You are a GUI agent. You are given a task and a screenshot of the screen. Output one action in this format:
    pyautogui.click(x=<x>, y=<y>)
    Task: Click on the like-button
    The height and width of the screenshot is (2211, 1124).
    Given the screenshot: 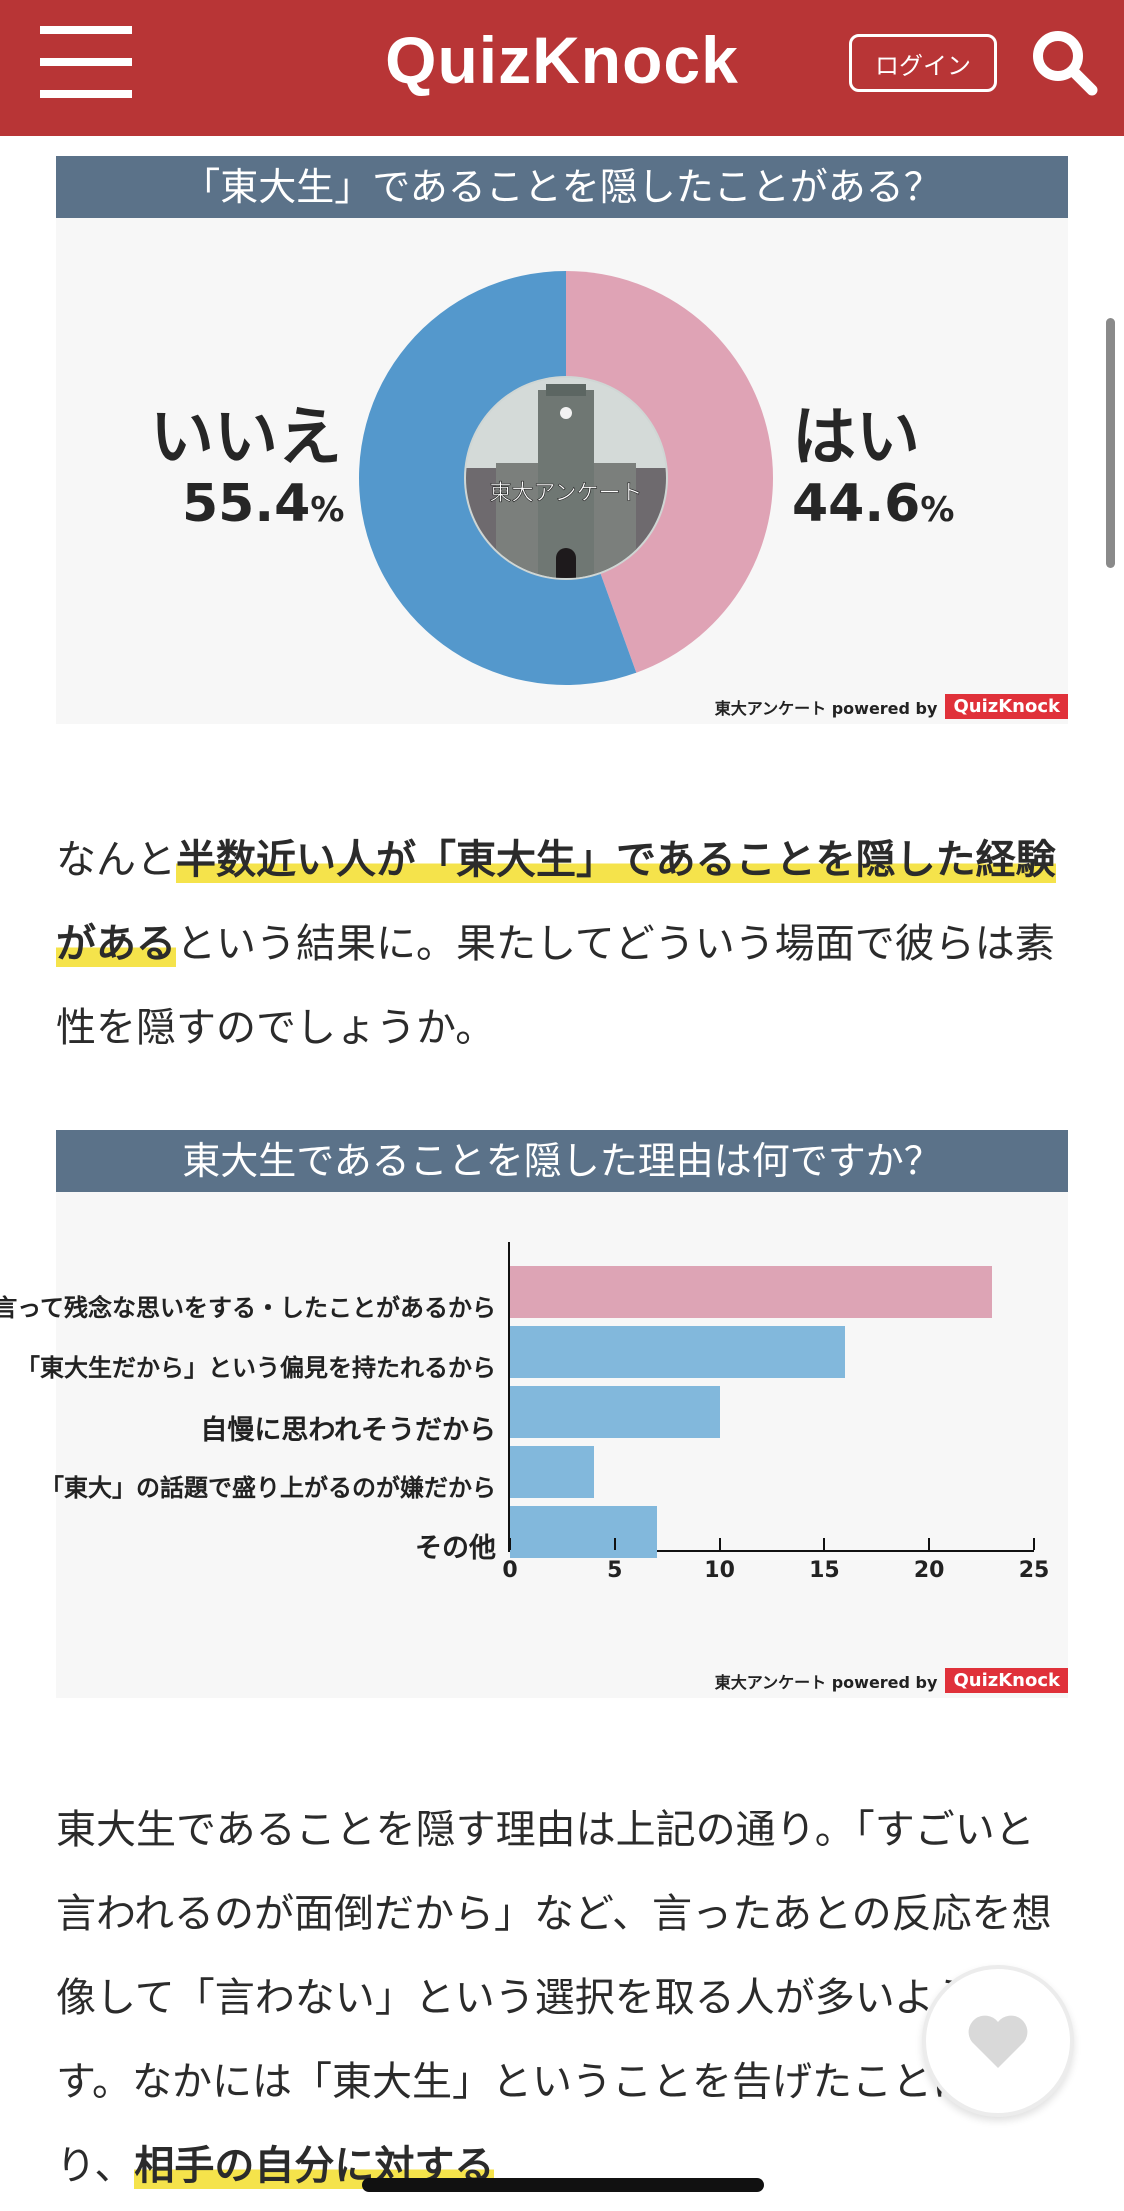 What is the action you would take?
    pyautogui.click(x=998, y=2041)
    